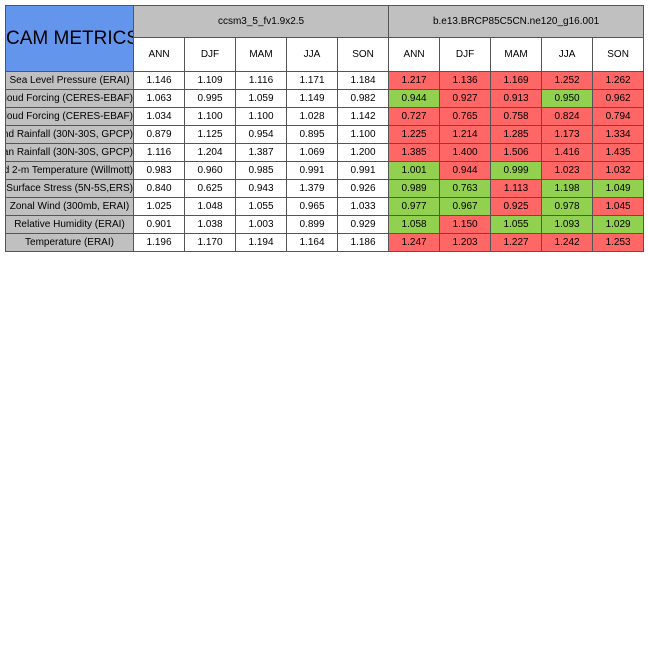 The height and width of the screenshot is (648, 648). I want to click on row-label: Ocean Rainfall (30N-30S, GPCP), so click(69, 152).